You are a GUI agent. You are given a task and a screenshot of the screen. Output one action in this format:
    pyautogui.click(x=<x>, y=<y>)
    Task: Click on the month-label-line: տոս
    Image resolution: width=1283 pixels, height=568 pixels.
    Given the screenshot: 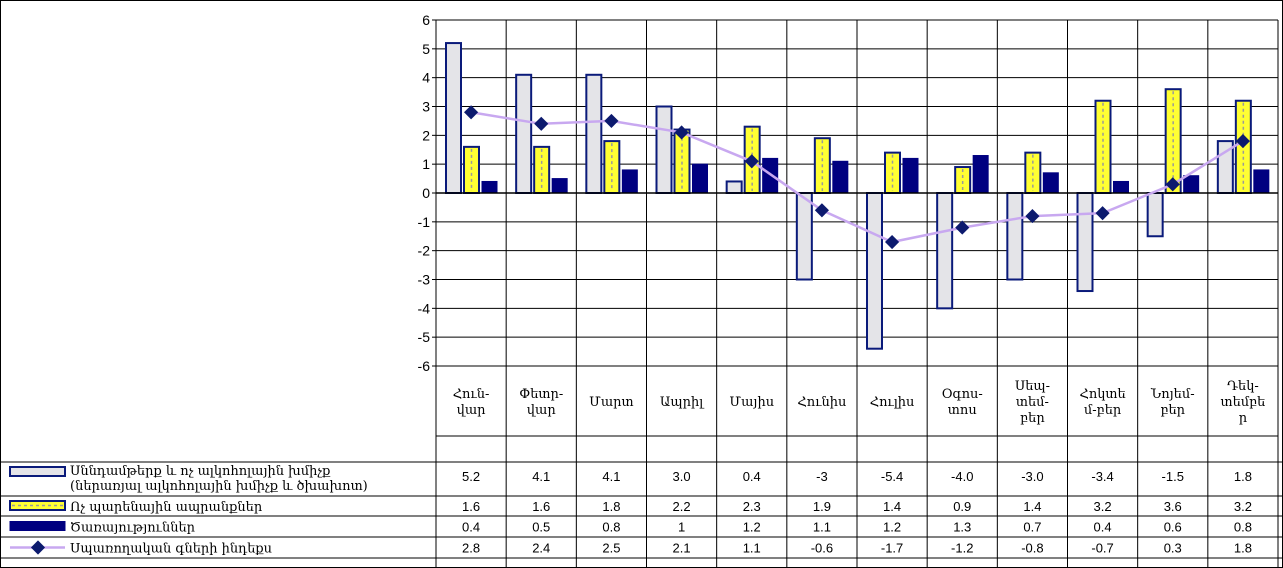 What is the action you would take?
    pyautogui.click(x=962, y=410)
    